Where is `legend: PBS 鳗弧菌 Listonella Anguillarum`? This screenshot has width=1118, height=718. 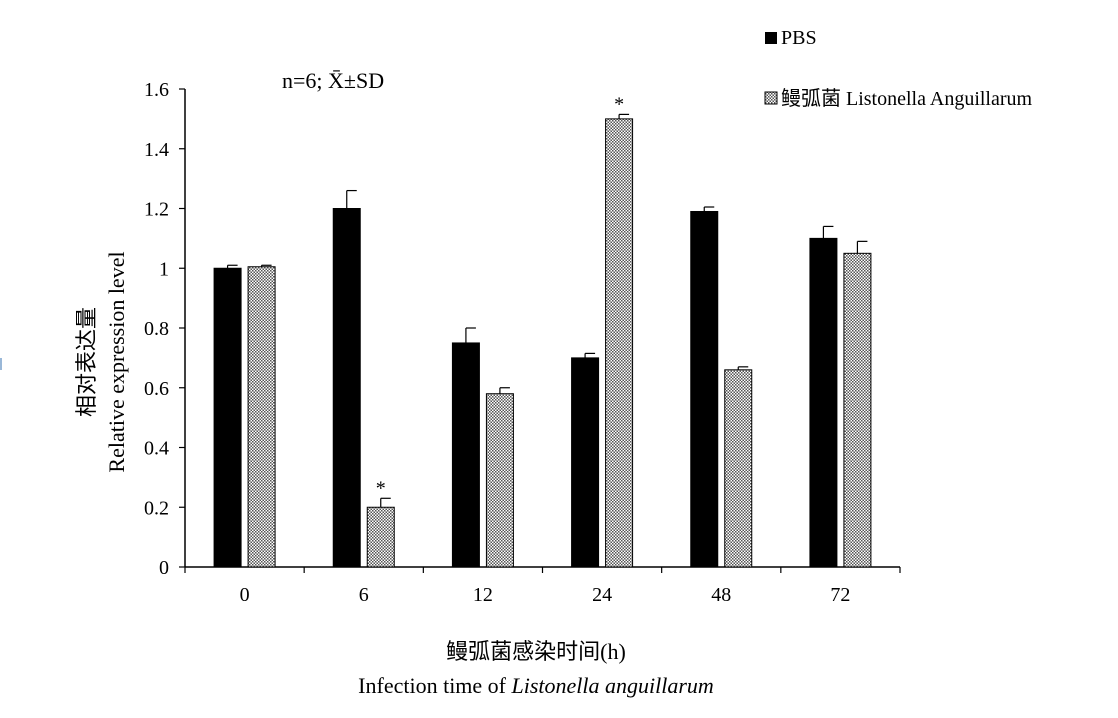 legend: PBS 鳗弧菌 Listonella Anguillarum is located at coordinates (898, 68).